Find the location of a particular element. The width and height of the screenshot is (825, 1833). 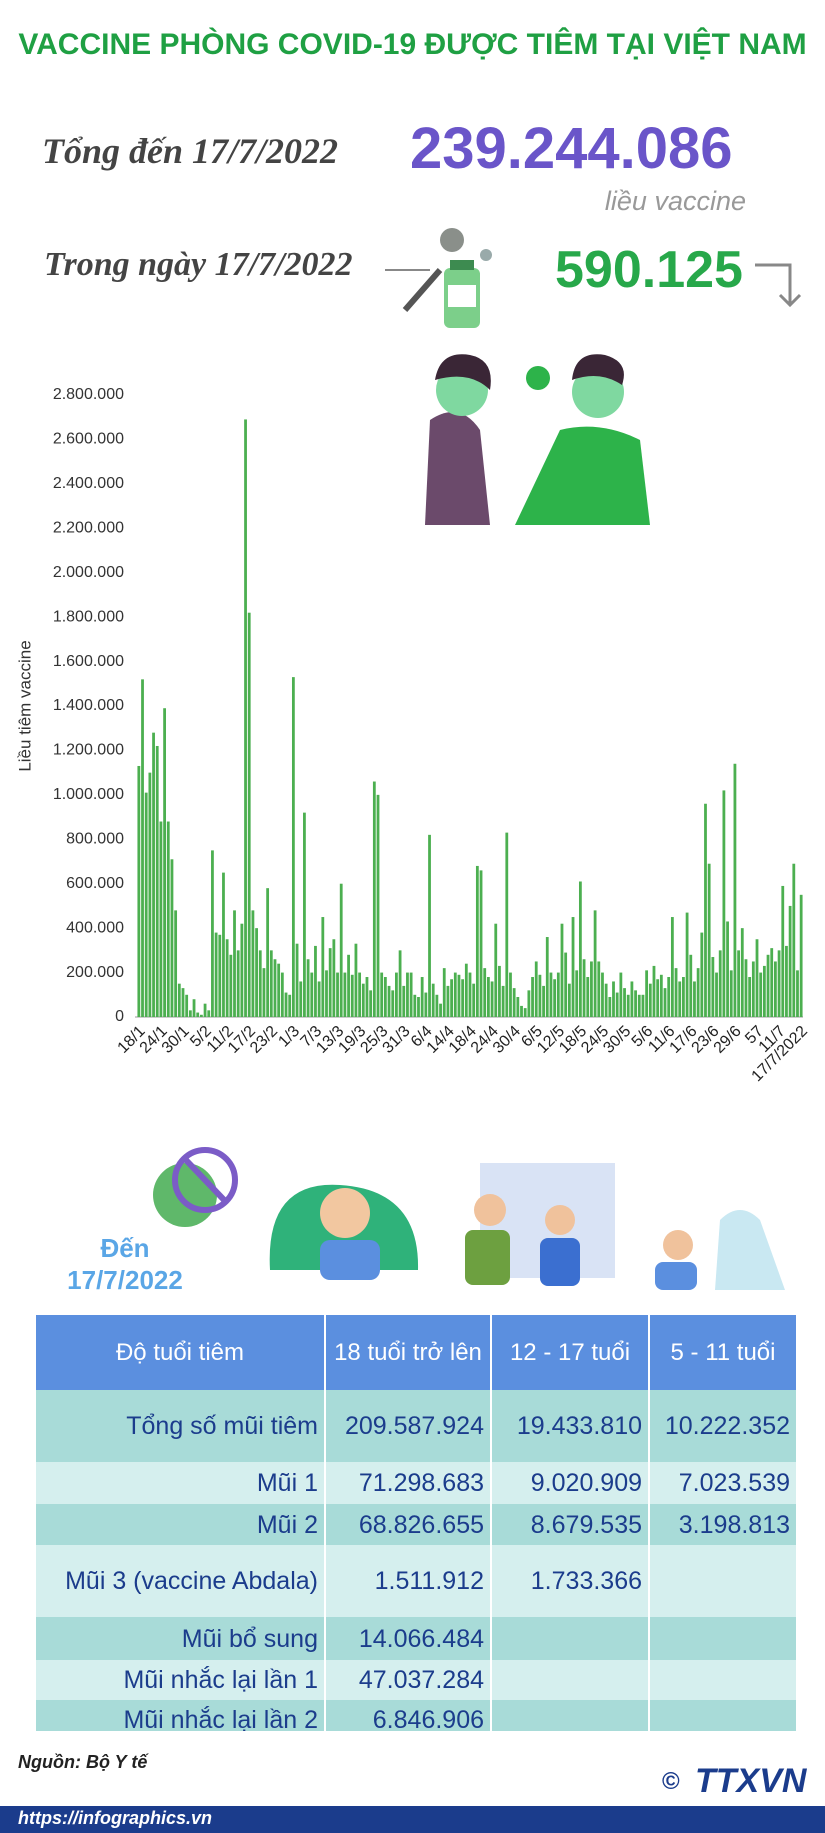

table-row: Mũi nhắc lại lần 2 6.846.906 is located at coordinates (417, 1715).